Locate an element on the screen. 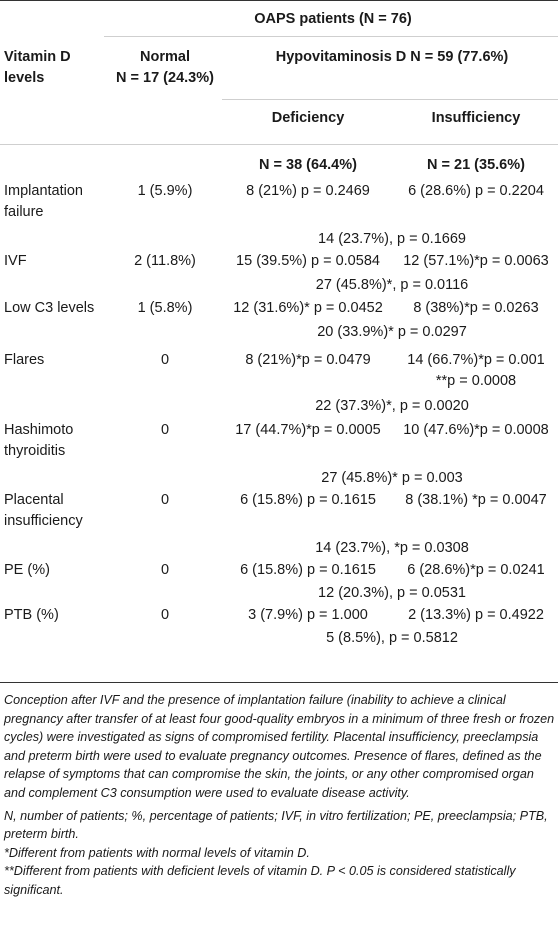 The image size is (558, 939). combined-row: 5 (8.5%), p = 0.5812 is located at coordinates (279, 638).